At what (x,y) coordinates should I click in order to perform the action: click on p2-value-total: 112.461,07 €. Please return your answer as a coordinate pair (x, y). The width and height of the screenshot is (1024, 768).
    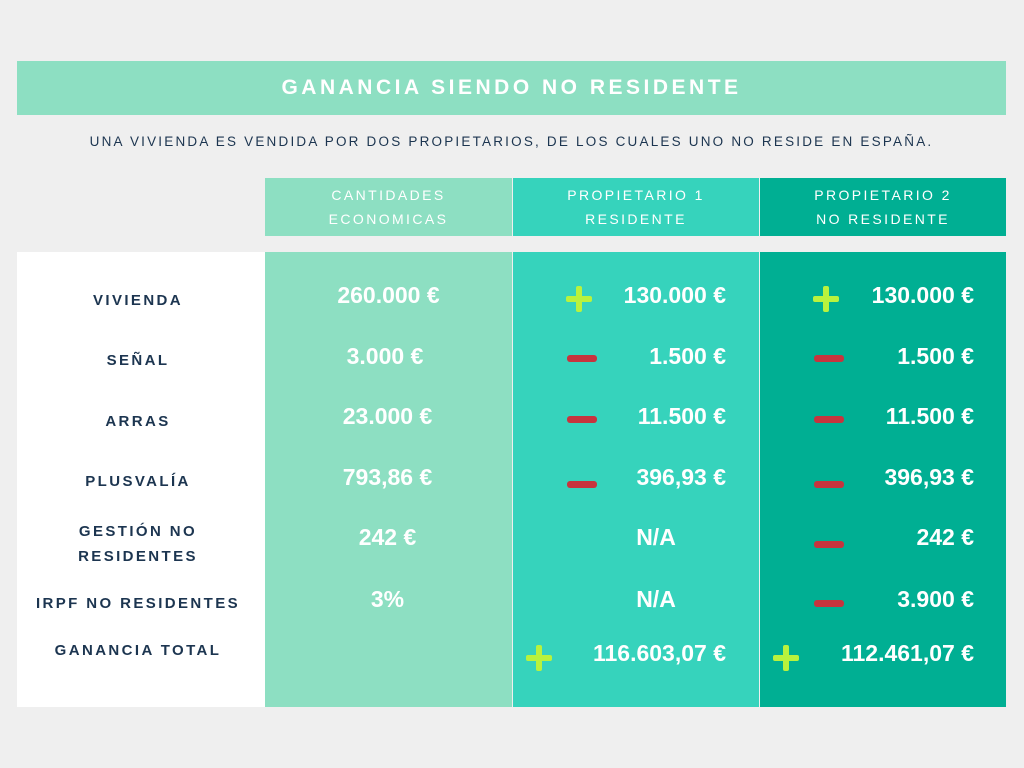
    Looking at the image, I should click on (907, 653).